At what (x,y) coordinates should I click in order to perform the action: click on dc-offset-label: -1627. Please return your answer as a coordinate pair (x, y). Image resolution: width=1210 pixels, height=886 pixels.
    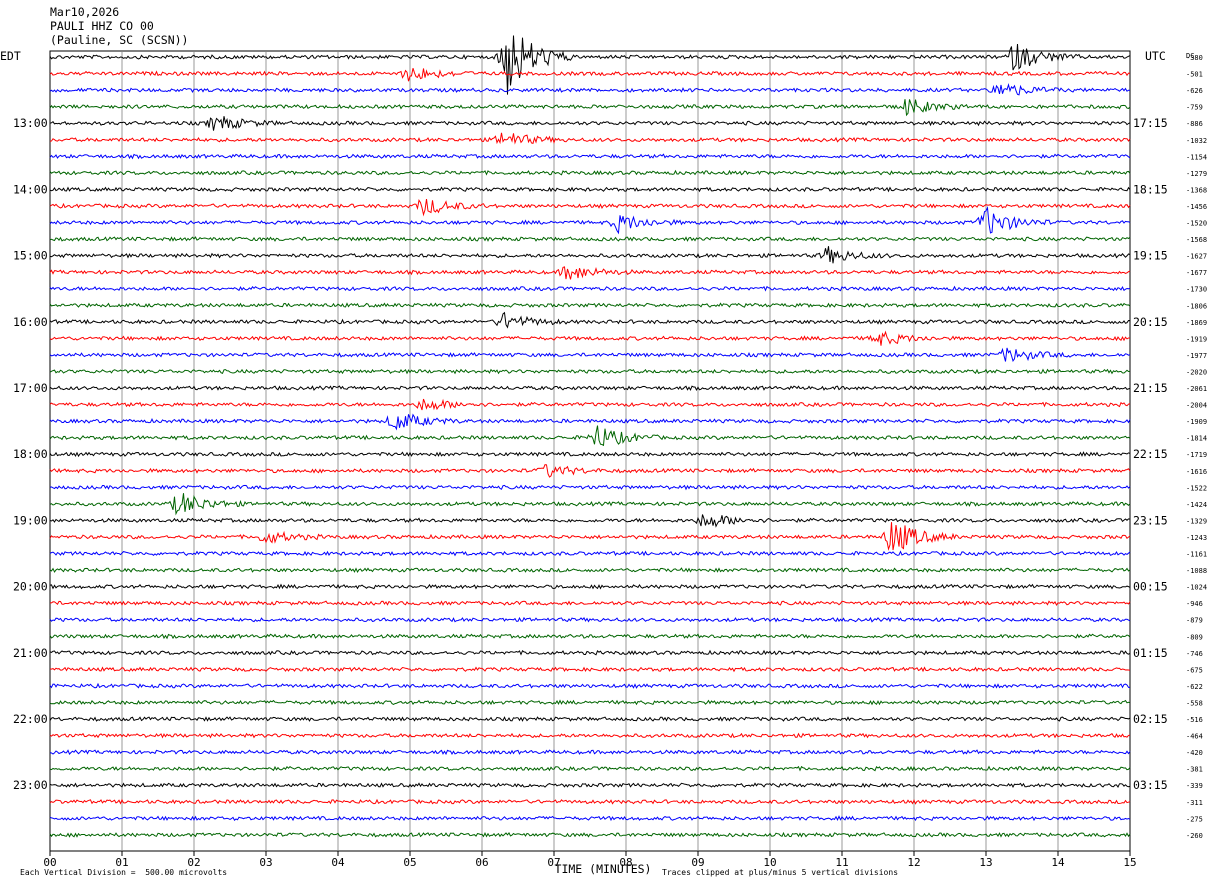
    Looking at the image, I should click on (1196, 257).